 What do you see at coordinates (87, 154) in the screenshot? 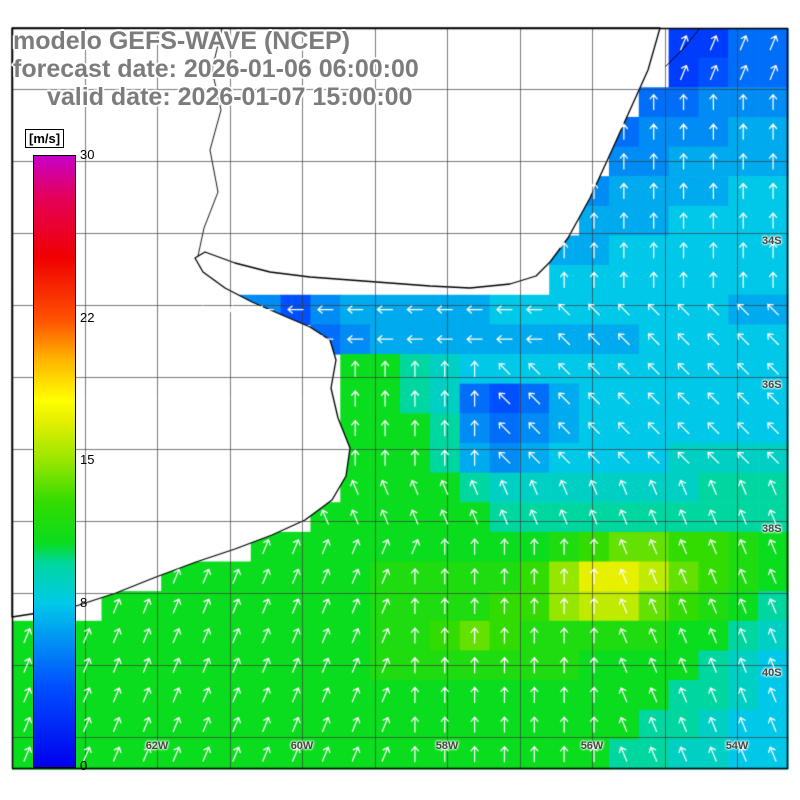
I see `colorbar-tick-30: 30` at bounding box center [87, 154].